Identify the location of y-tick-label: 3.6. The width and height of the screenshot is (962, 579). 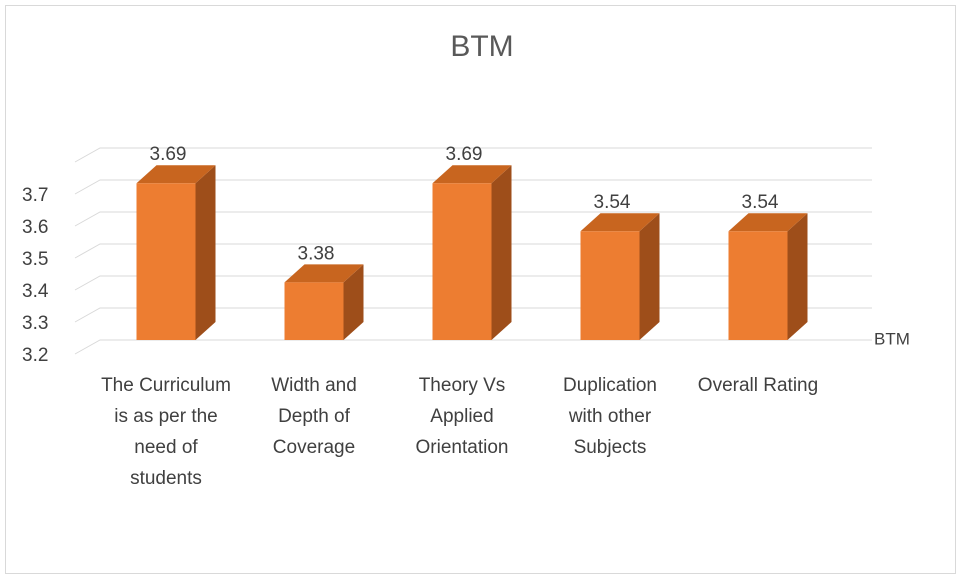
(35, 227).